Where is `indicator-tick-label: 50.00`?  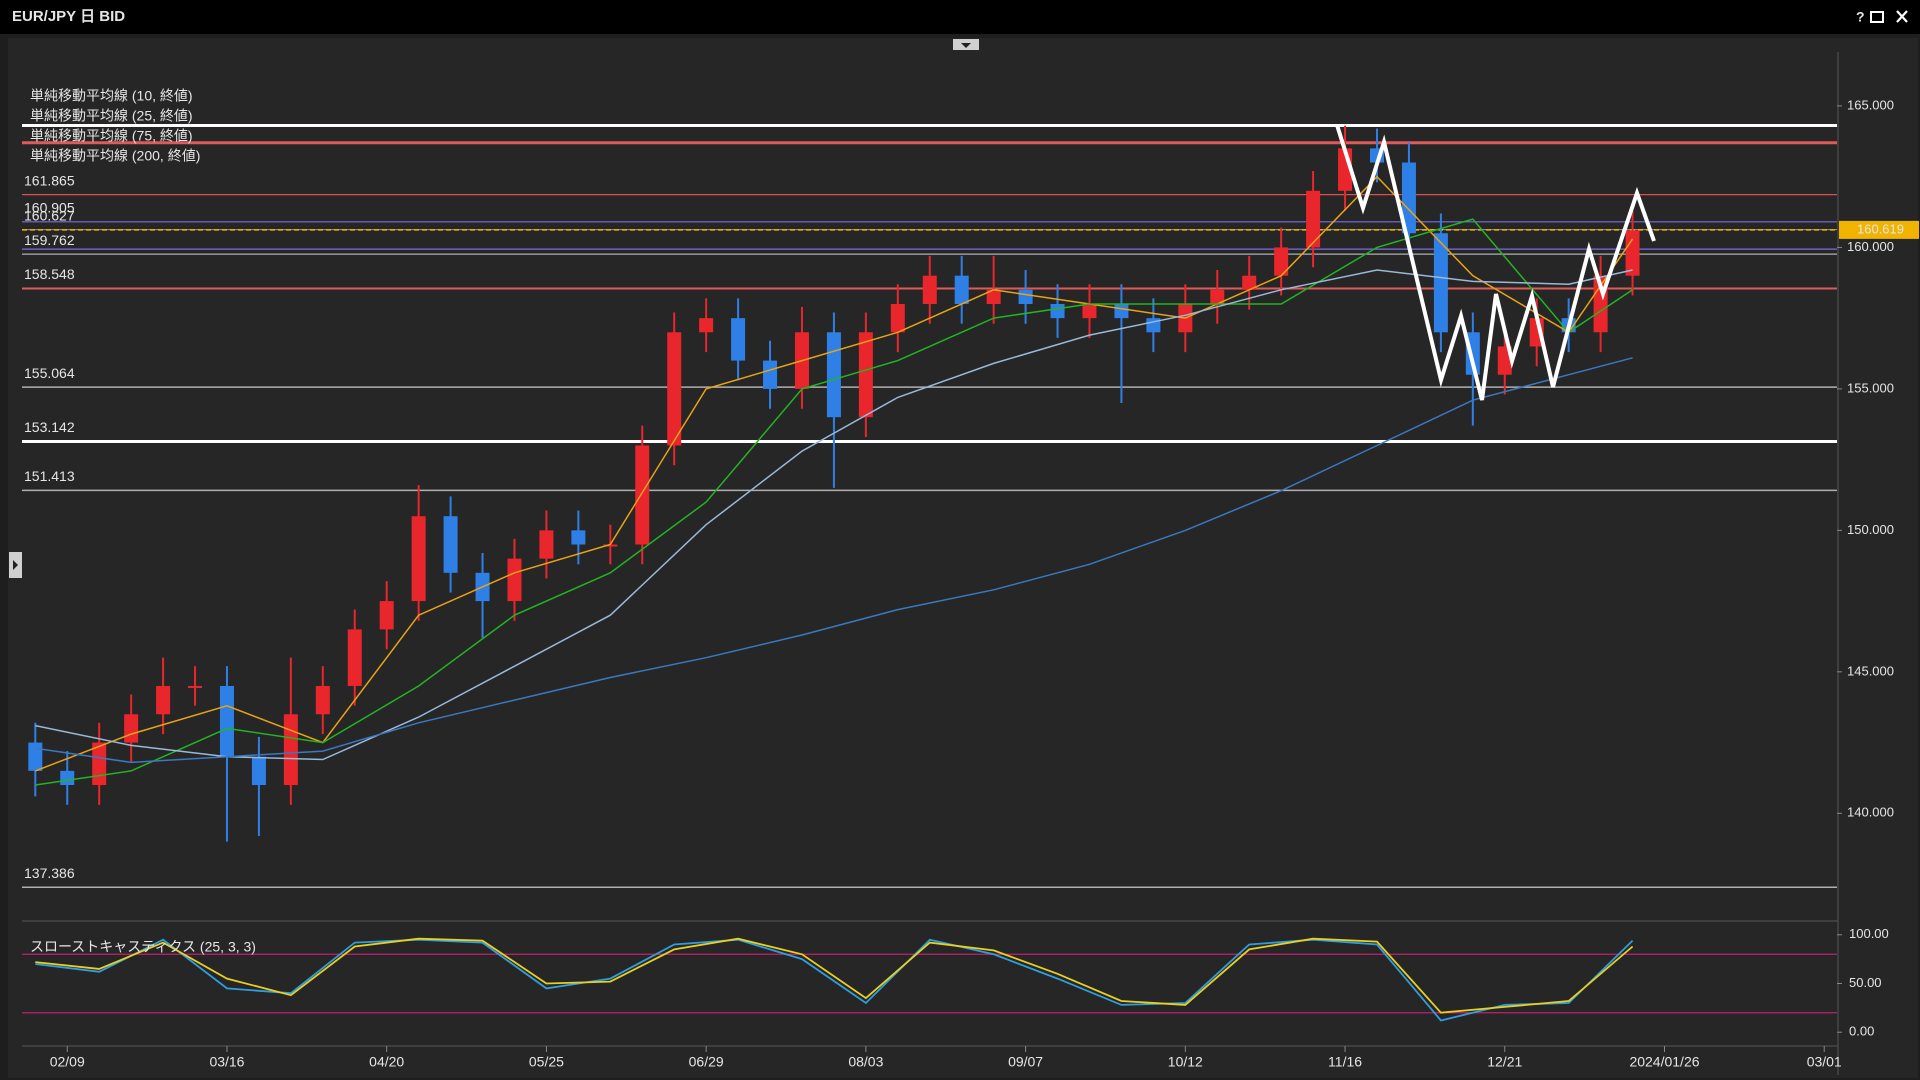 indicator-tick-label: 50.00 is located at coordinates (1865, 982).